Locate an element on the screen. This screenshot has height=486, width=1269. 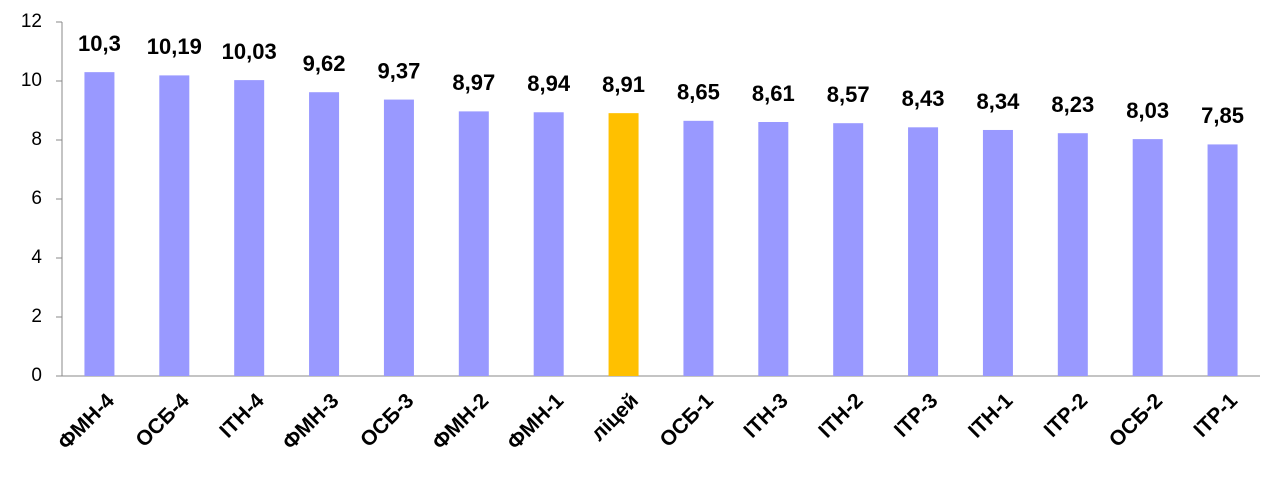
value-label: 8,23 is located at coordinates (1072, 104).